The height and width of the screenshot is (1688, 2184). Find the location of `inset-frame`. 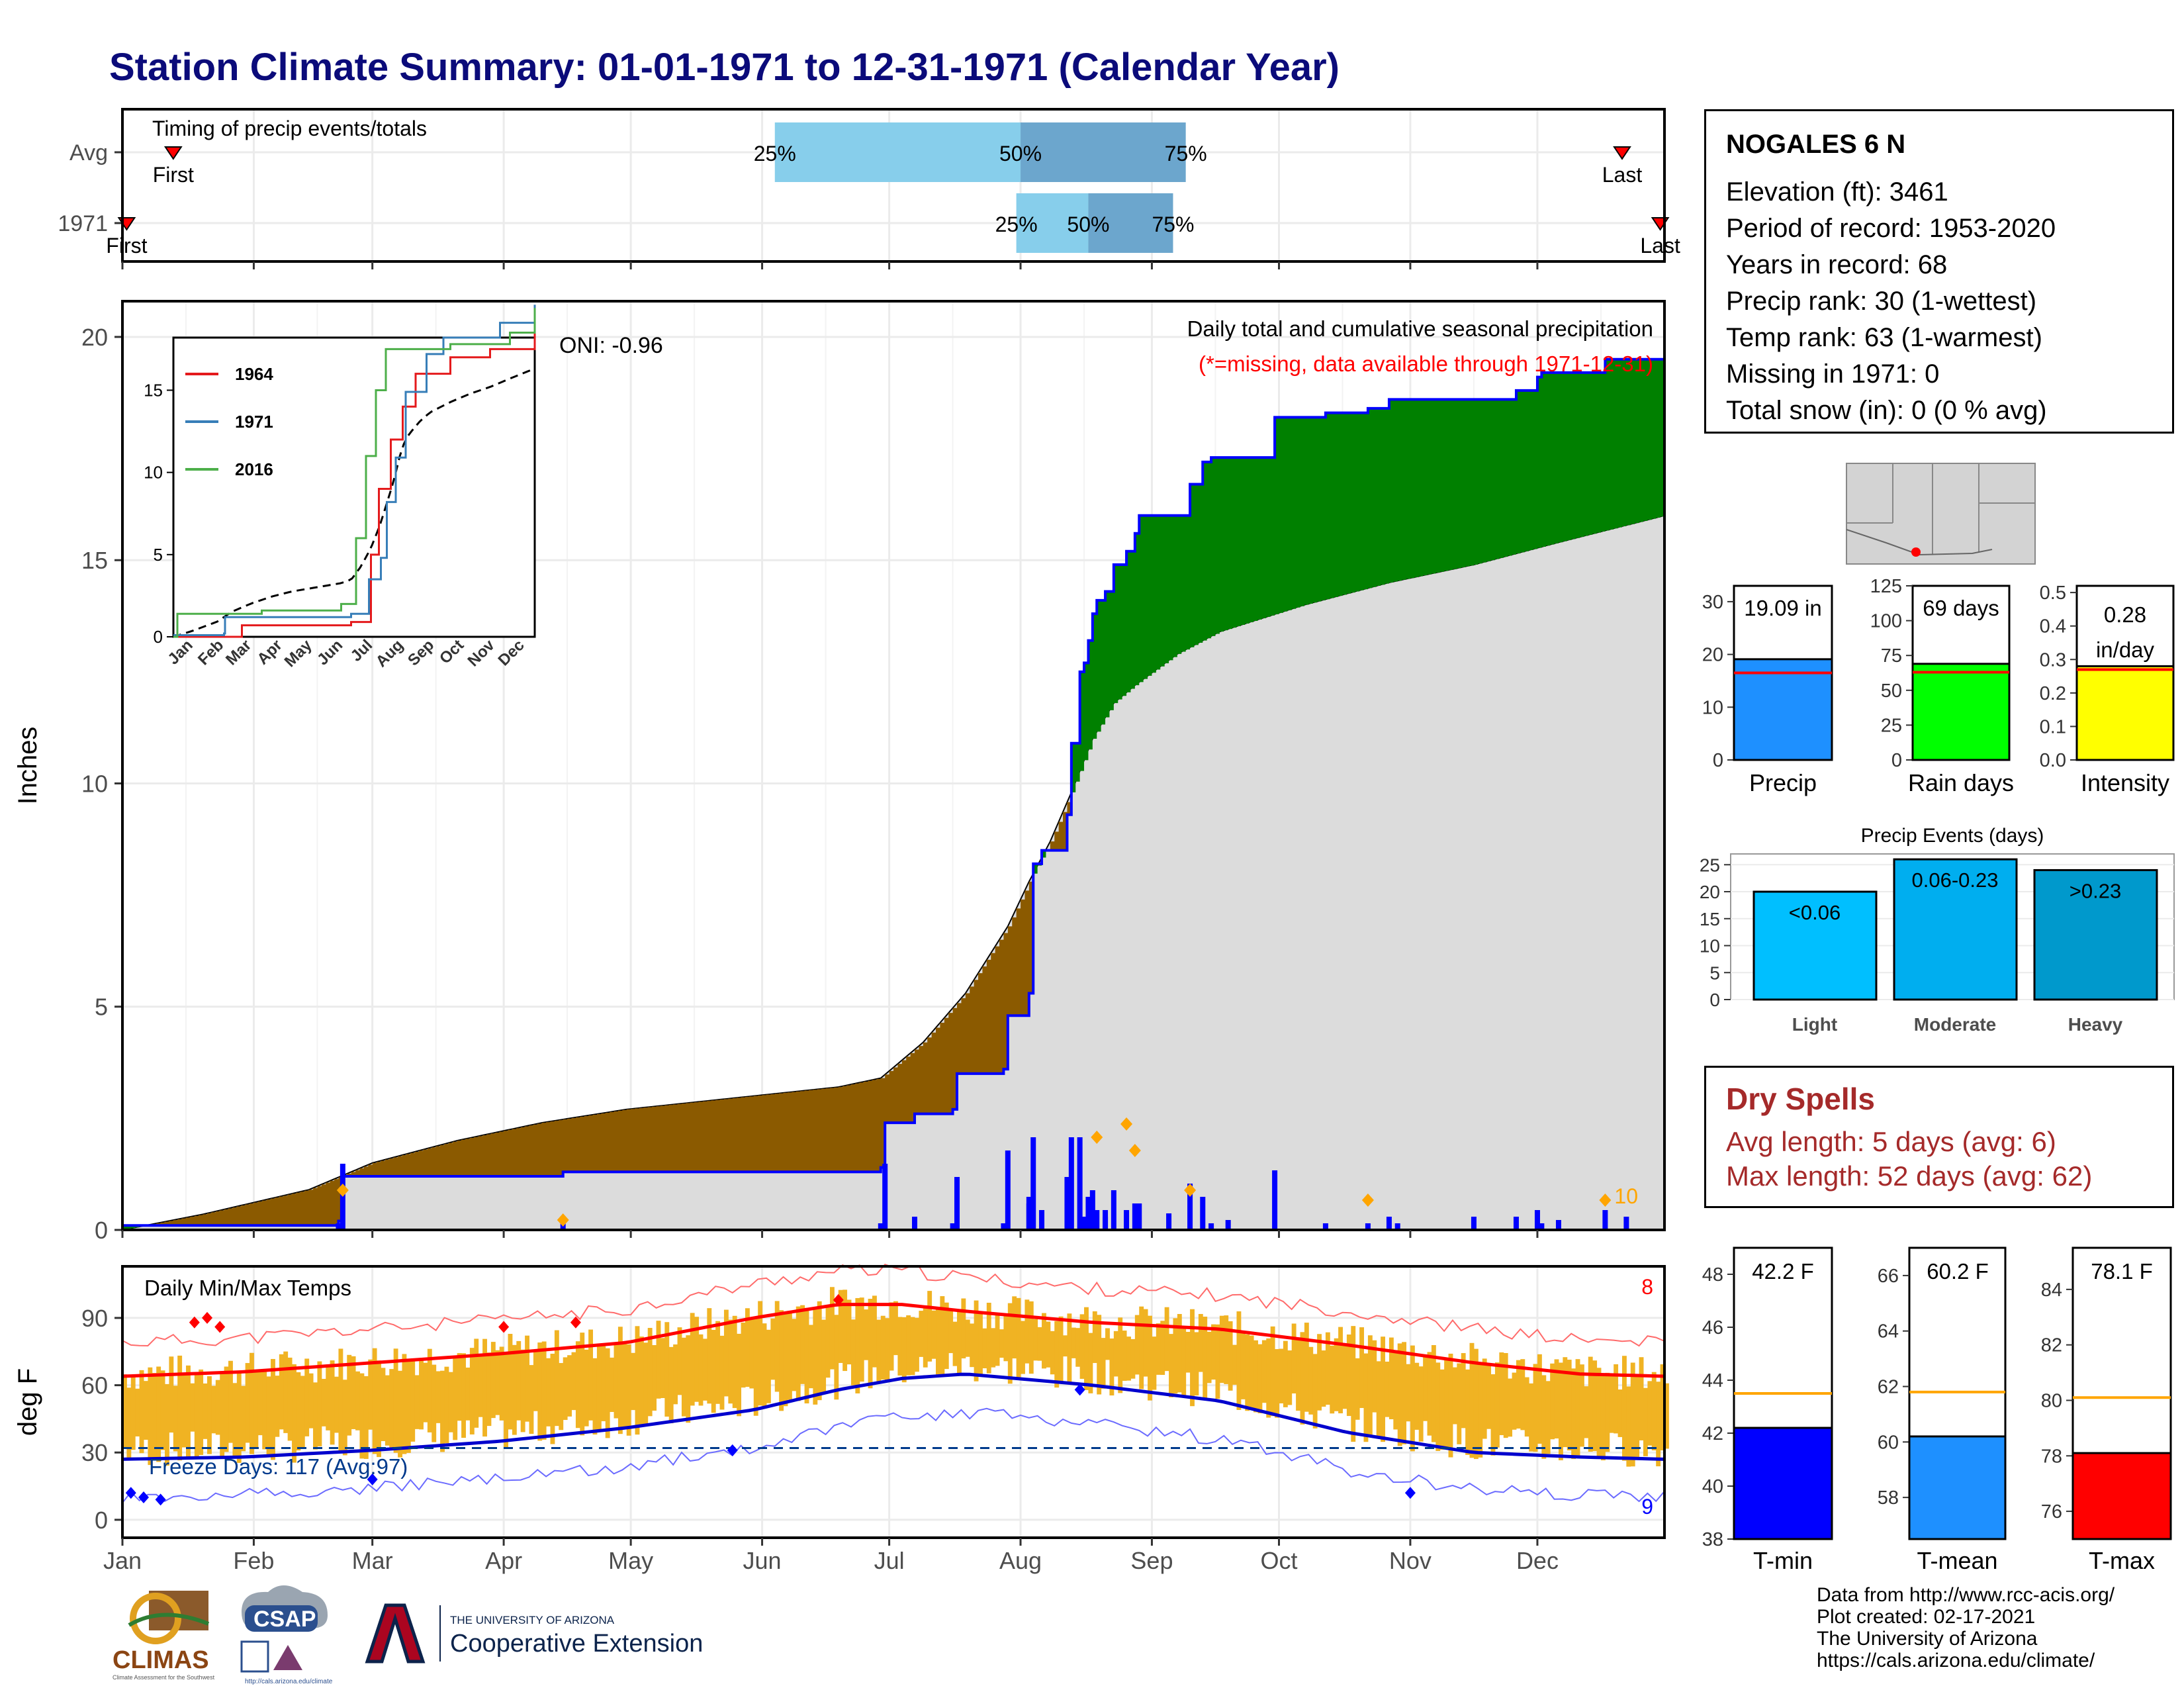

inset-frame is located at coordinates (354, 487).